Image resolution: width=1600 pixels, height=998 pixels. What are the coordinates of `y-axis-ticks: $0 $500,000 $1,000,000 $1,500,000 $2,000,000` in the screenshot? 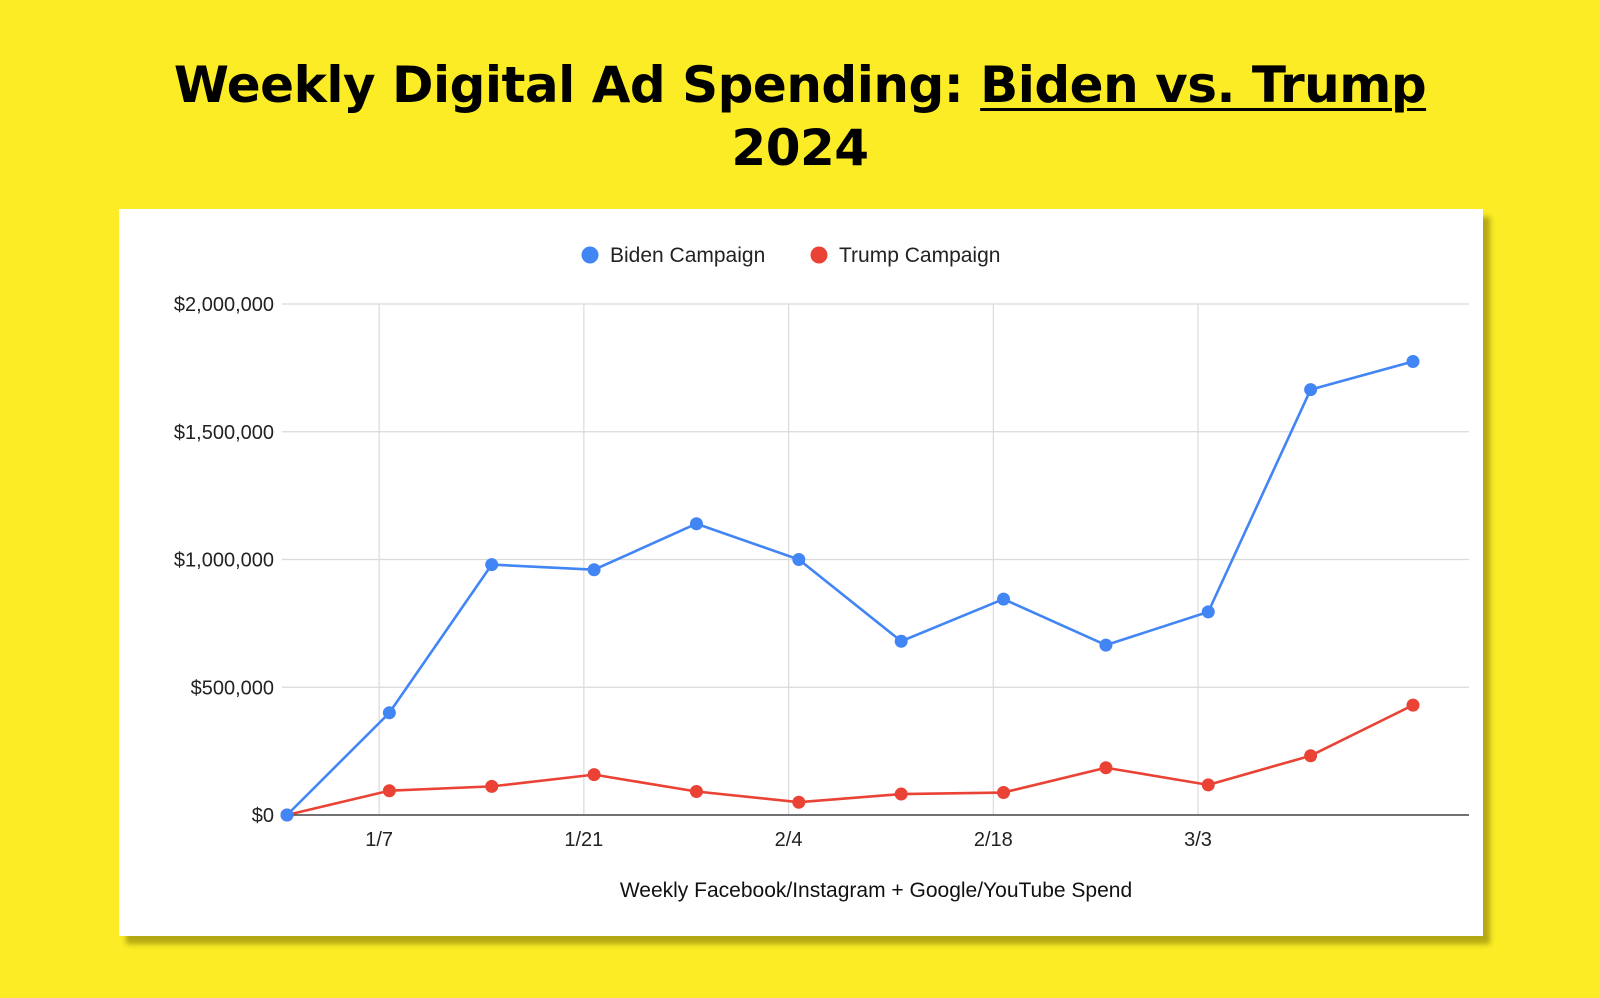 It's located at (224, 560).